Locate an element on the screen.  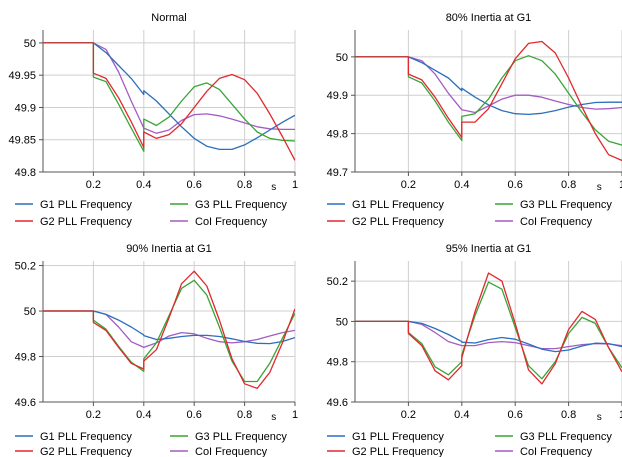
chart-title: 80% Inertia at G1 is located at coordinates (489, 18).